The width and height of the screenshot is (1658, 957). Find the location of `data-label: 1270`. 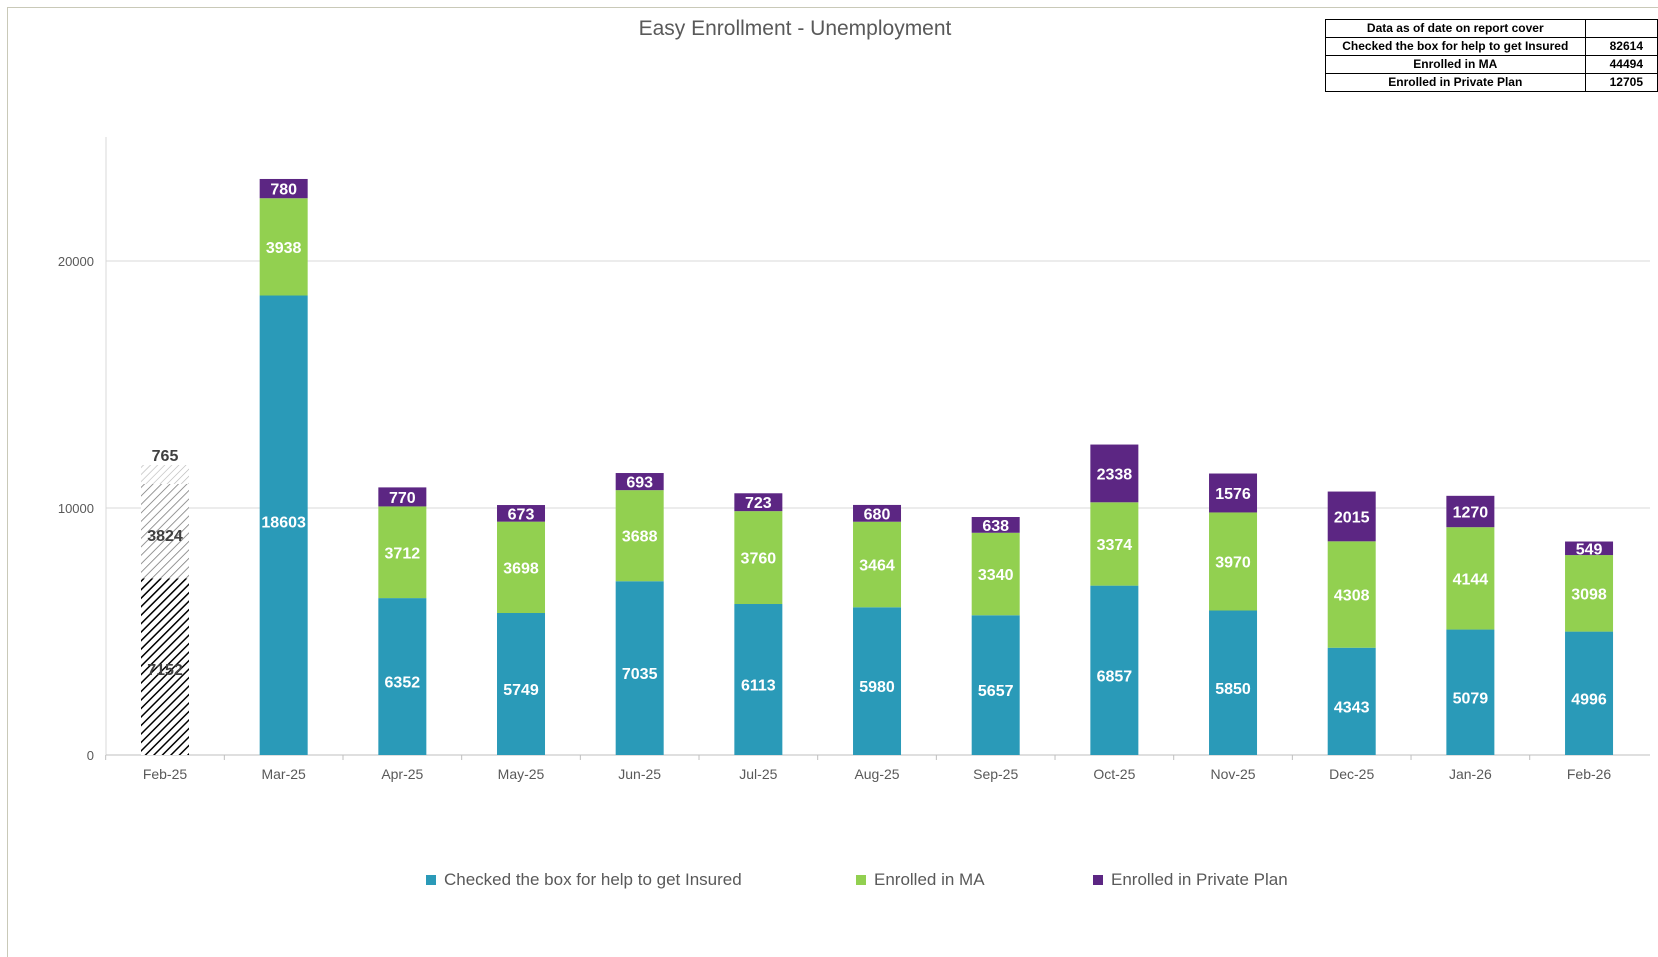

data-label: 1270 is located at coordinates (1471, 513).